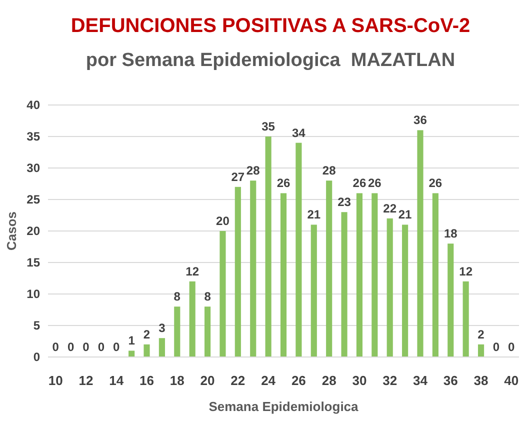 This screenshot has height=439, width=531. What do you see at coordinates (511, 380) in the screenshot?
I see `x-tick-label: 40` at bounding box center [511, 380].